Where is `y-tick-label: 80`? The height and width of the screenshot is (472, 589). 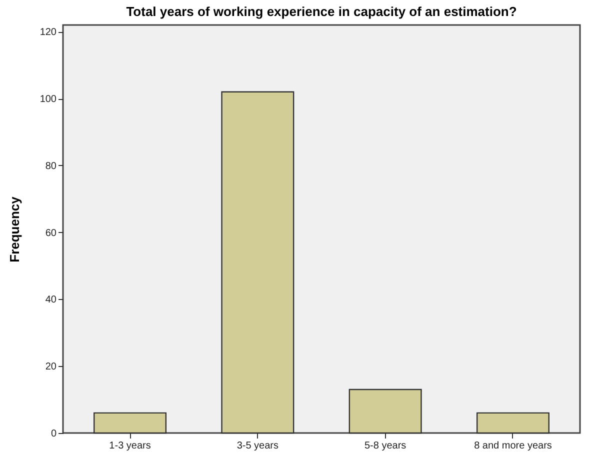
y-tick-label: 80 is located at coordinates (51, 166).